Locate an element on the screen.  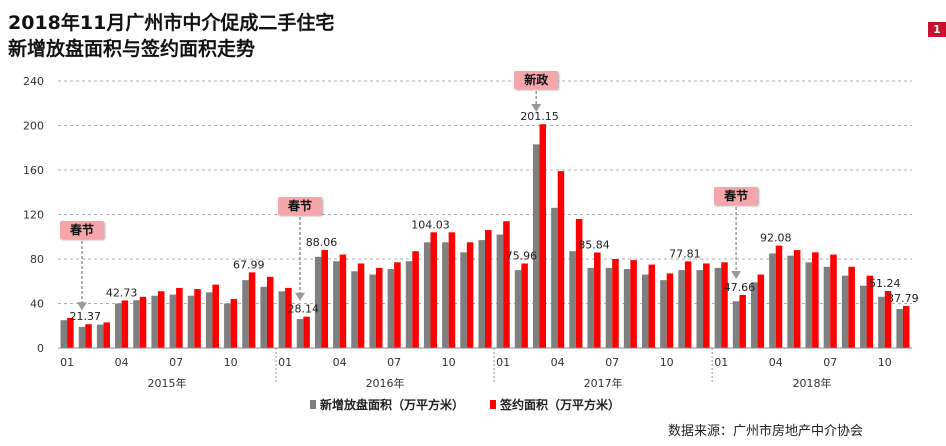
data-label: 37.79 is located at coordinates (903, 298).